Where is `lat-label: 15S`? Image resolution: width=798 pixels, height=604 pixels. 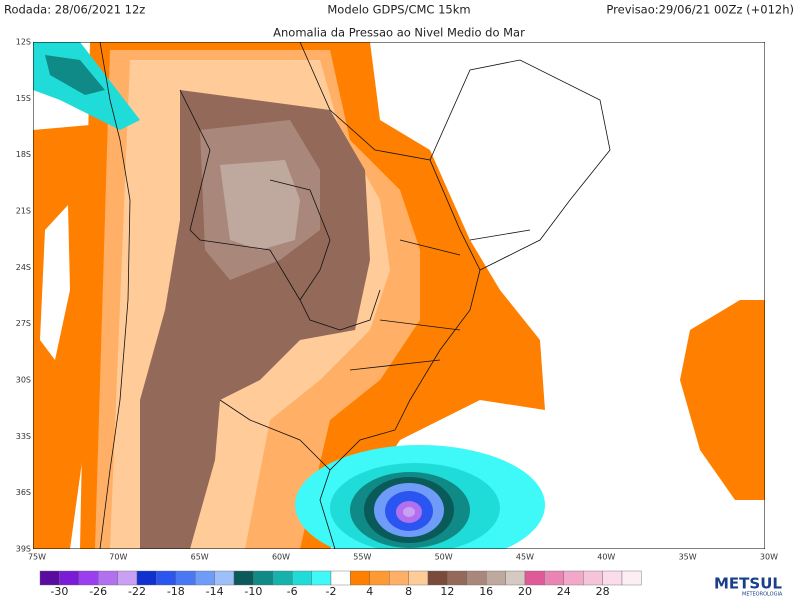 lat-label: 15S is located at coordinates (23, 98).